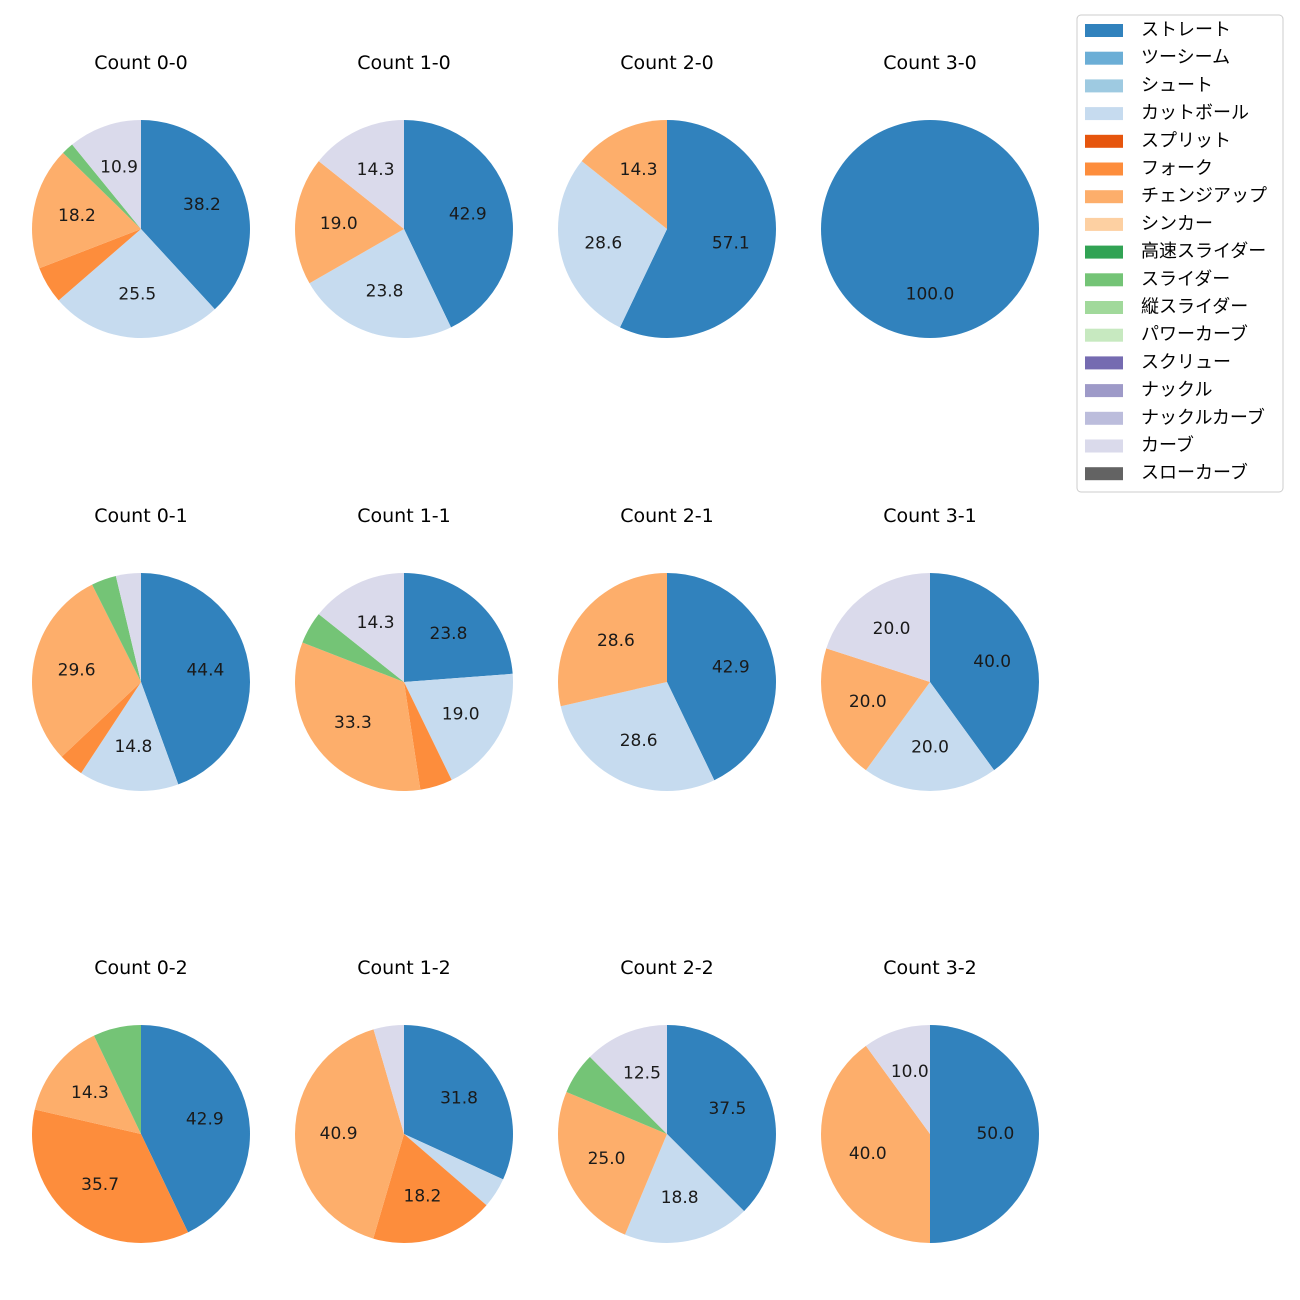  I want to click on pie-7: Count 2-1 42.9 28.6 28.6, so click(667, 648).